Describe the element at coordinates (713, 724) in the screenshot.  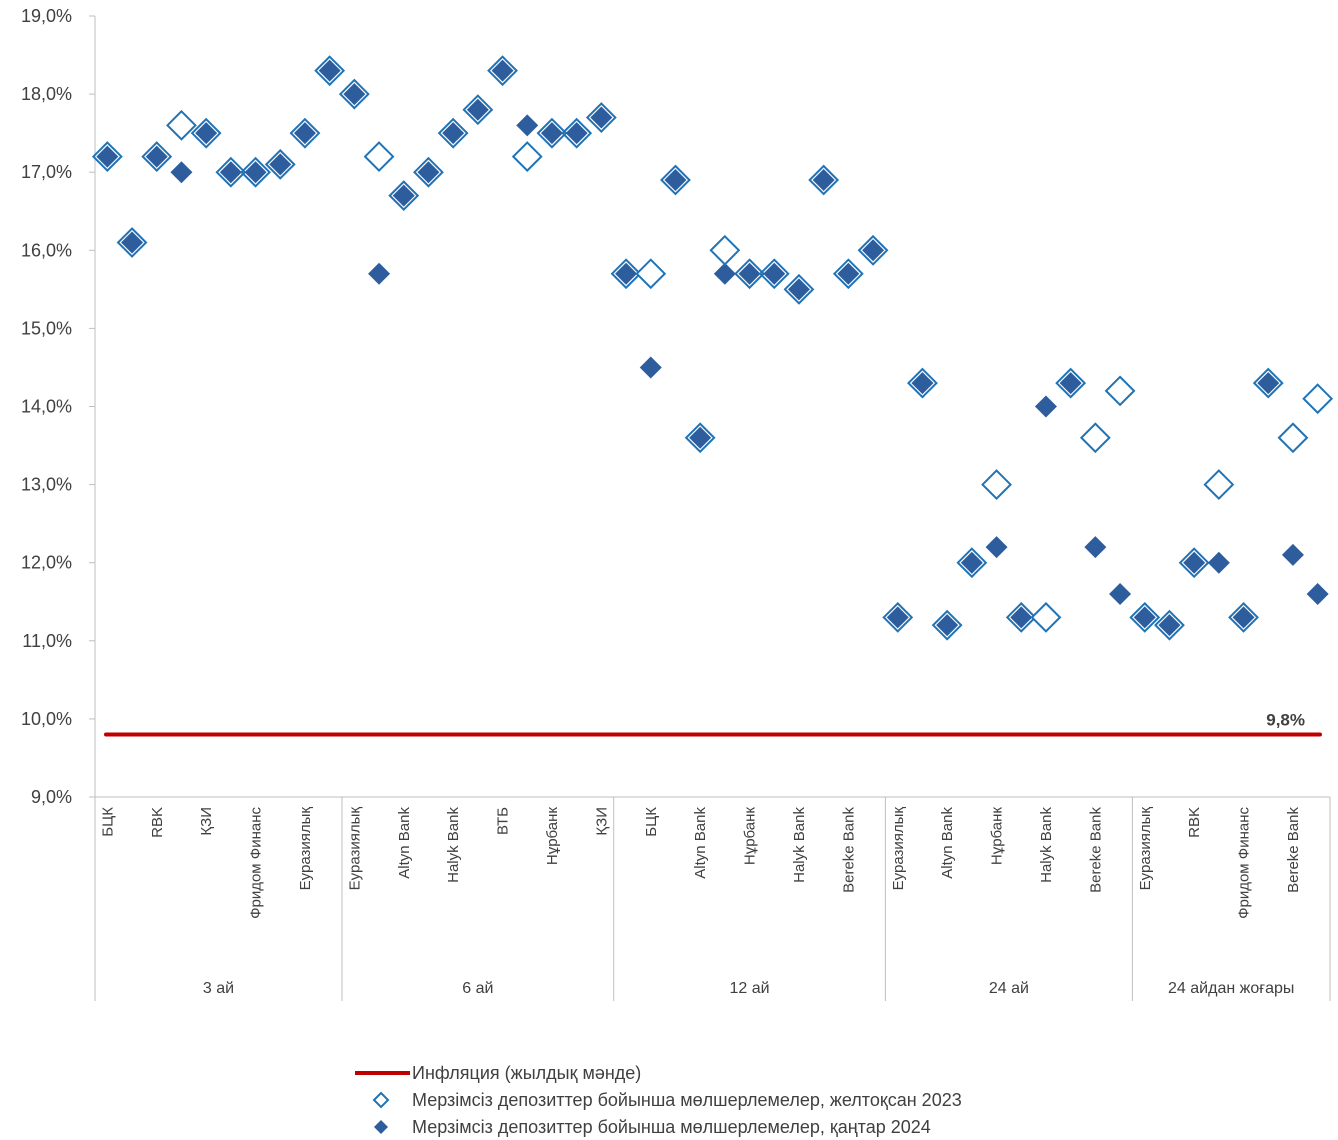
I see `inflation-line-group: 9,8%` at that location.